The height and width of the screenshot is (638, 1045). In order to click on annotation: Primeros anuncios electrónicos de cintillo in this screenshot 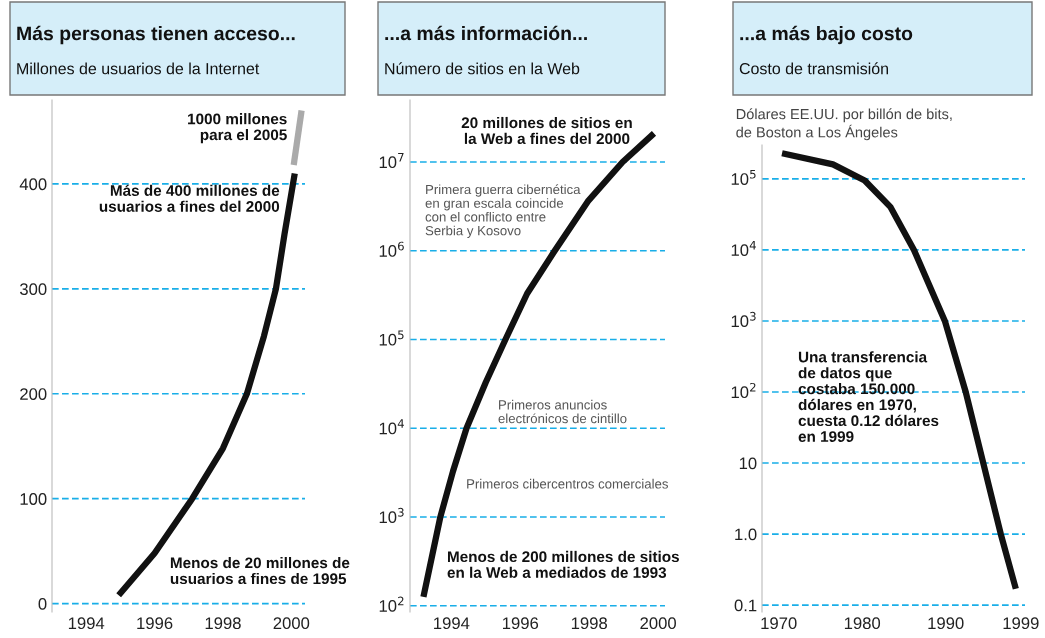, I will do `click(562, 411)`.